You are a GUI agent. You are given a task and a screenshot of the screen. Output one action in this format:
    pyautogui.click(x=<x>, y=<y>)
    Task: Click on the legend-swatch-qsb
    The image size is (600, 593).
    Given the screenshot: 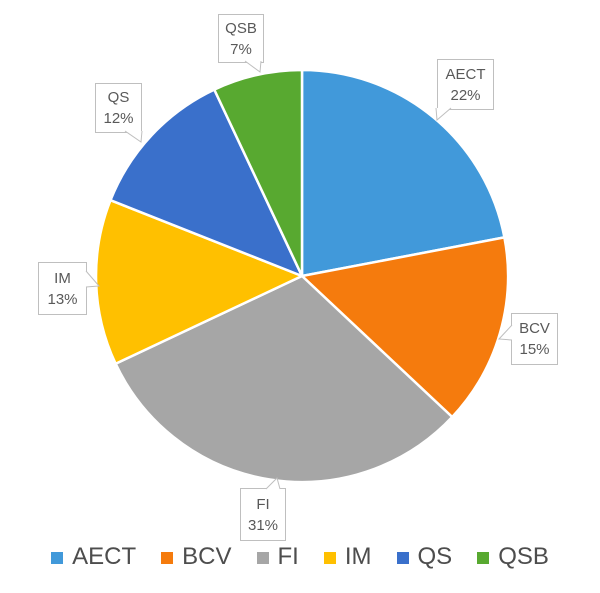 What is the action you would take?
    pyautogui.click(x=483, y=558)
    